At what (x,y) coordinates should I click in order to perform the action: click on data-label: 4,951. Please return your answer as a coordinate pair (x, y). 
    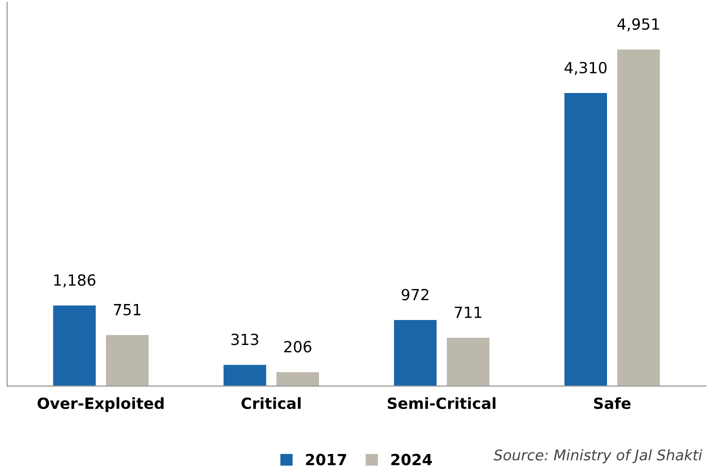
    Looking at the image, I should click on (638, 25).